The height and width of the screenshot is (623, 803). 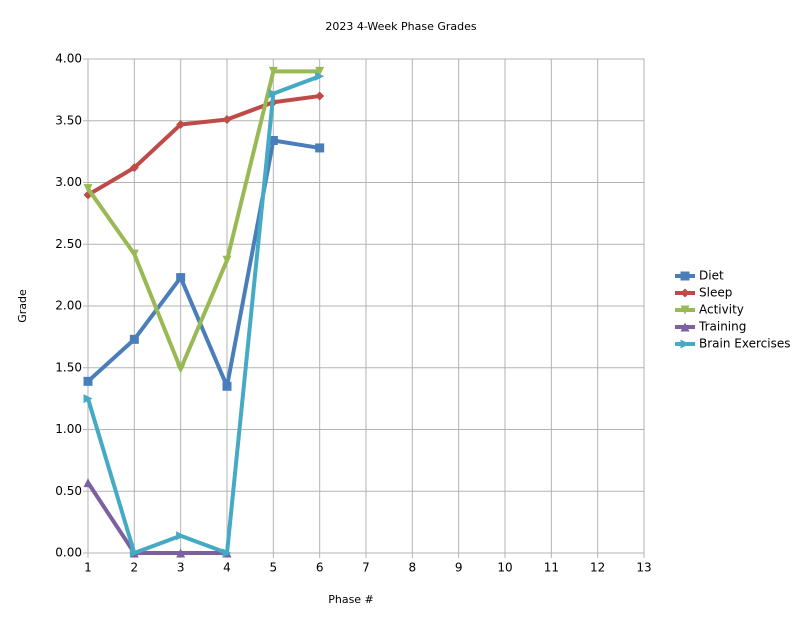 What do you see at coordinates (181, 568) in the screenshot?
I see `x-tick-label: 3` at bounding box center [181, 568].